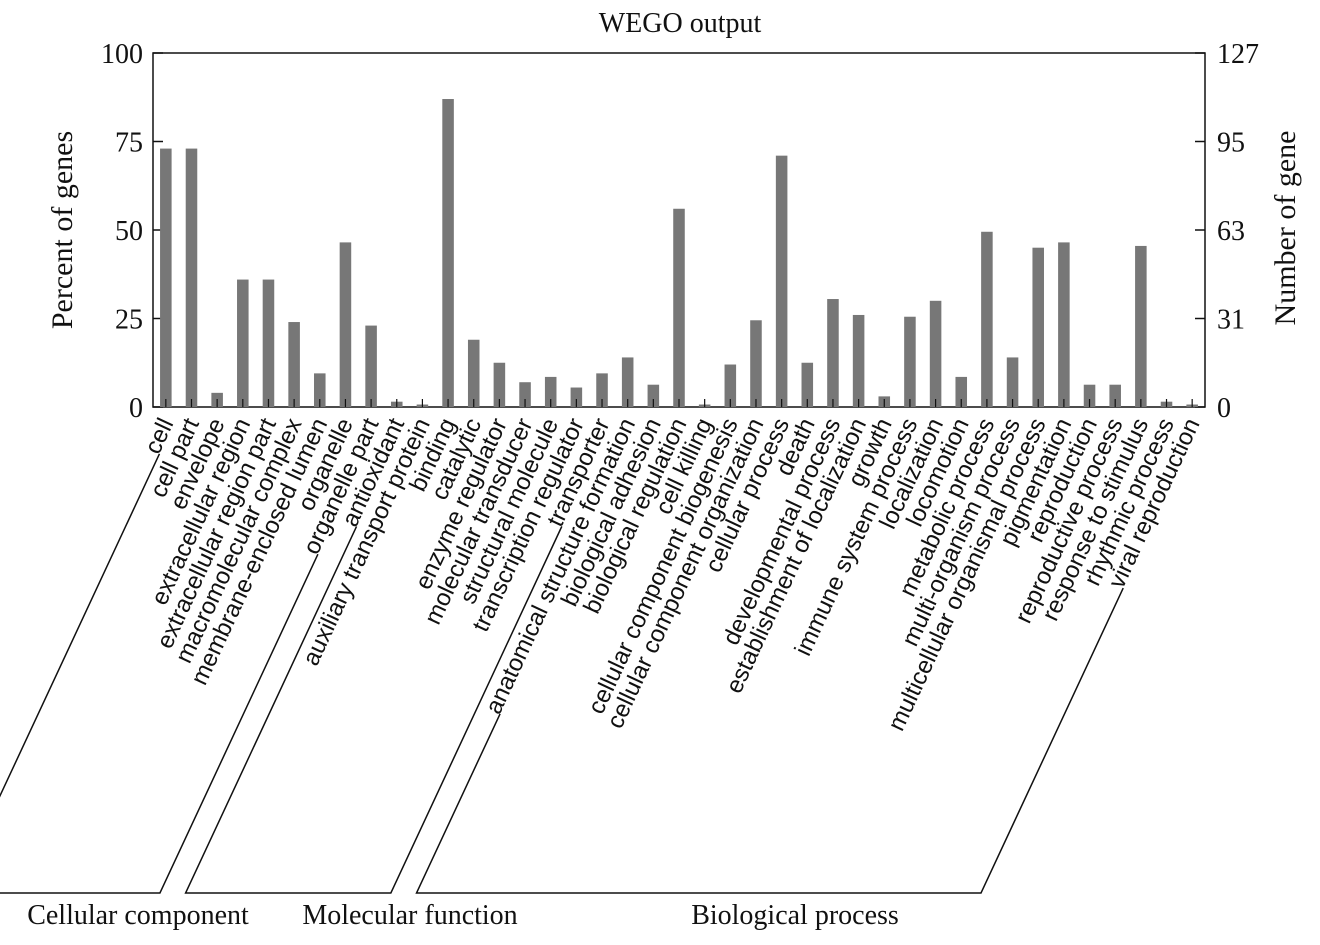  I want to click on right-tick-label: 31, so click(1231, 320).